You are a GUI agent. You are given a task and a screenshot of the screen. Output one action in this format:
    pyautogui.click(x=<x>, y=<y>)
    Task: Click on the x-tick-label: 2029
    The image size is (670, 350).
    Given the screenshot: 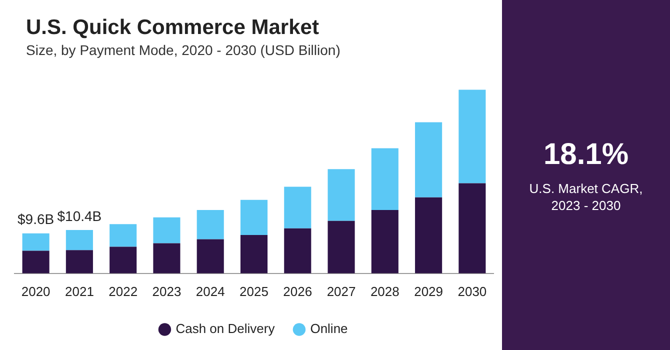 What is the action you would take?
    pyautogui.click(x=429, y=291)
    